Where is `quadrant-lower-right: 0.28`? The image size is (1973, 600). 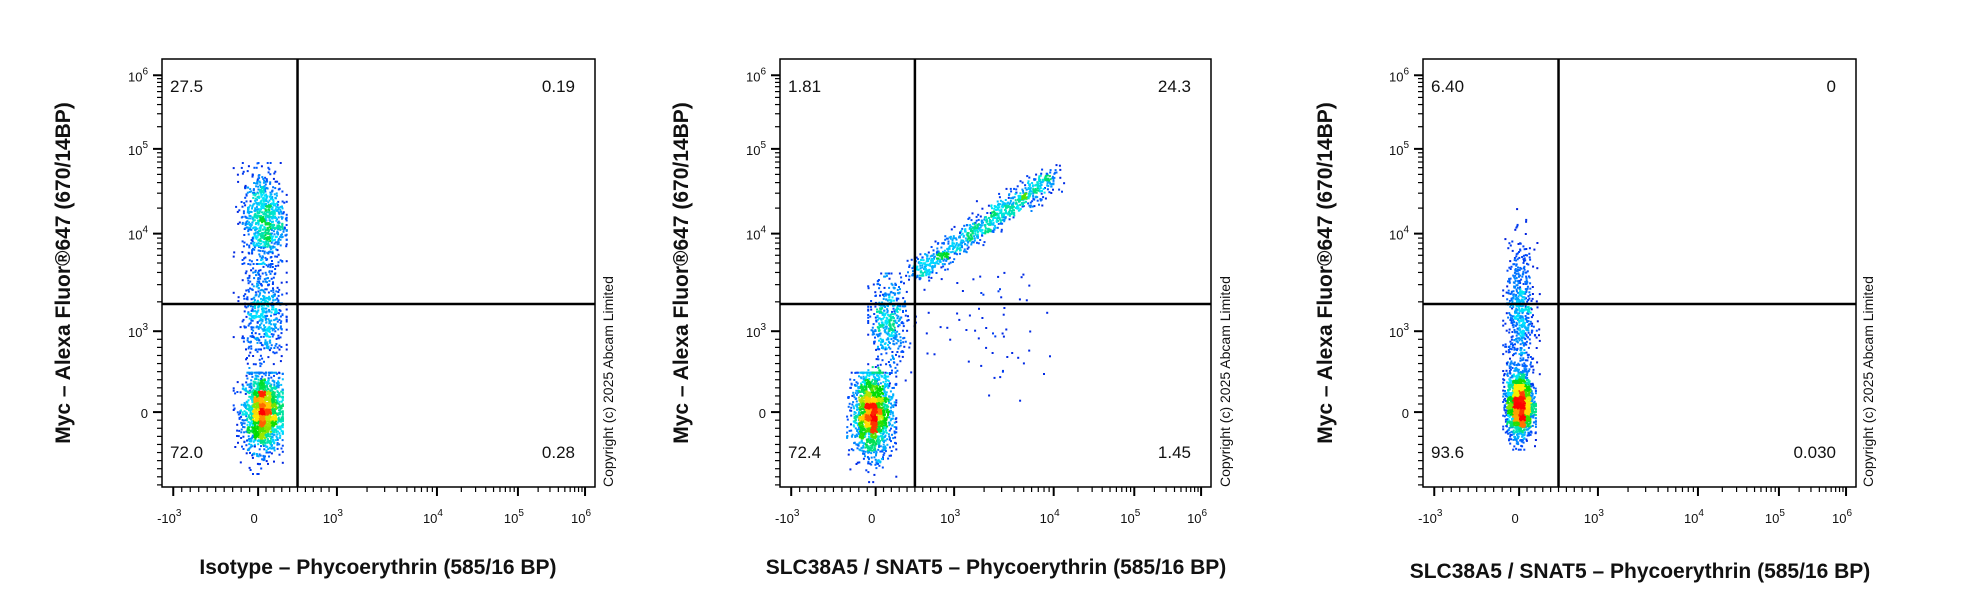
quadrant-lower-right: 0.28 is located at coordinates (558, 452).